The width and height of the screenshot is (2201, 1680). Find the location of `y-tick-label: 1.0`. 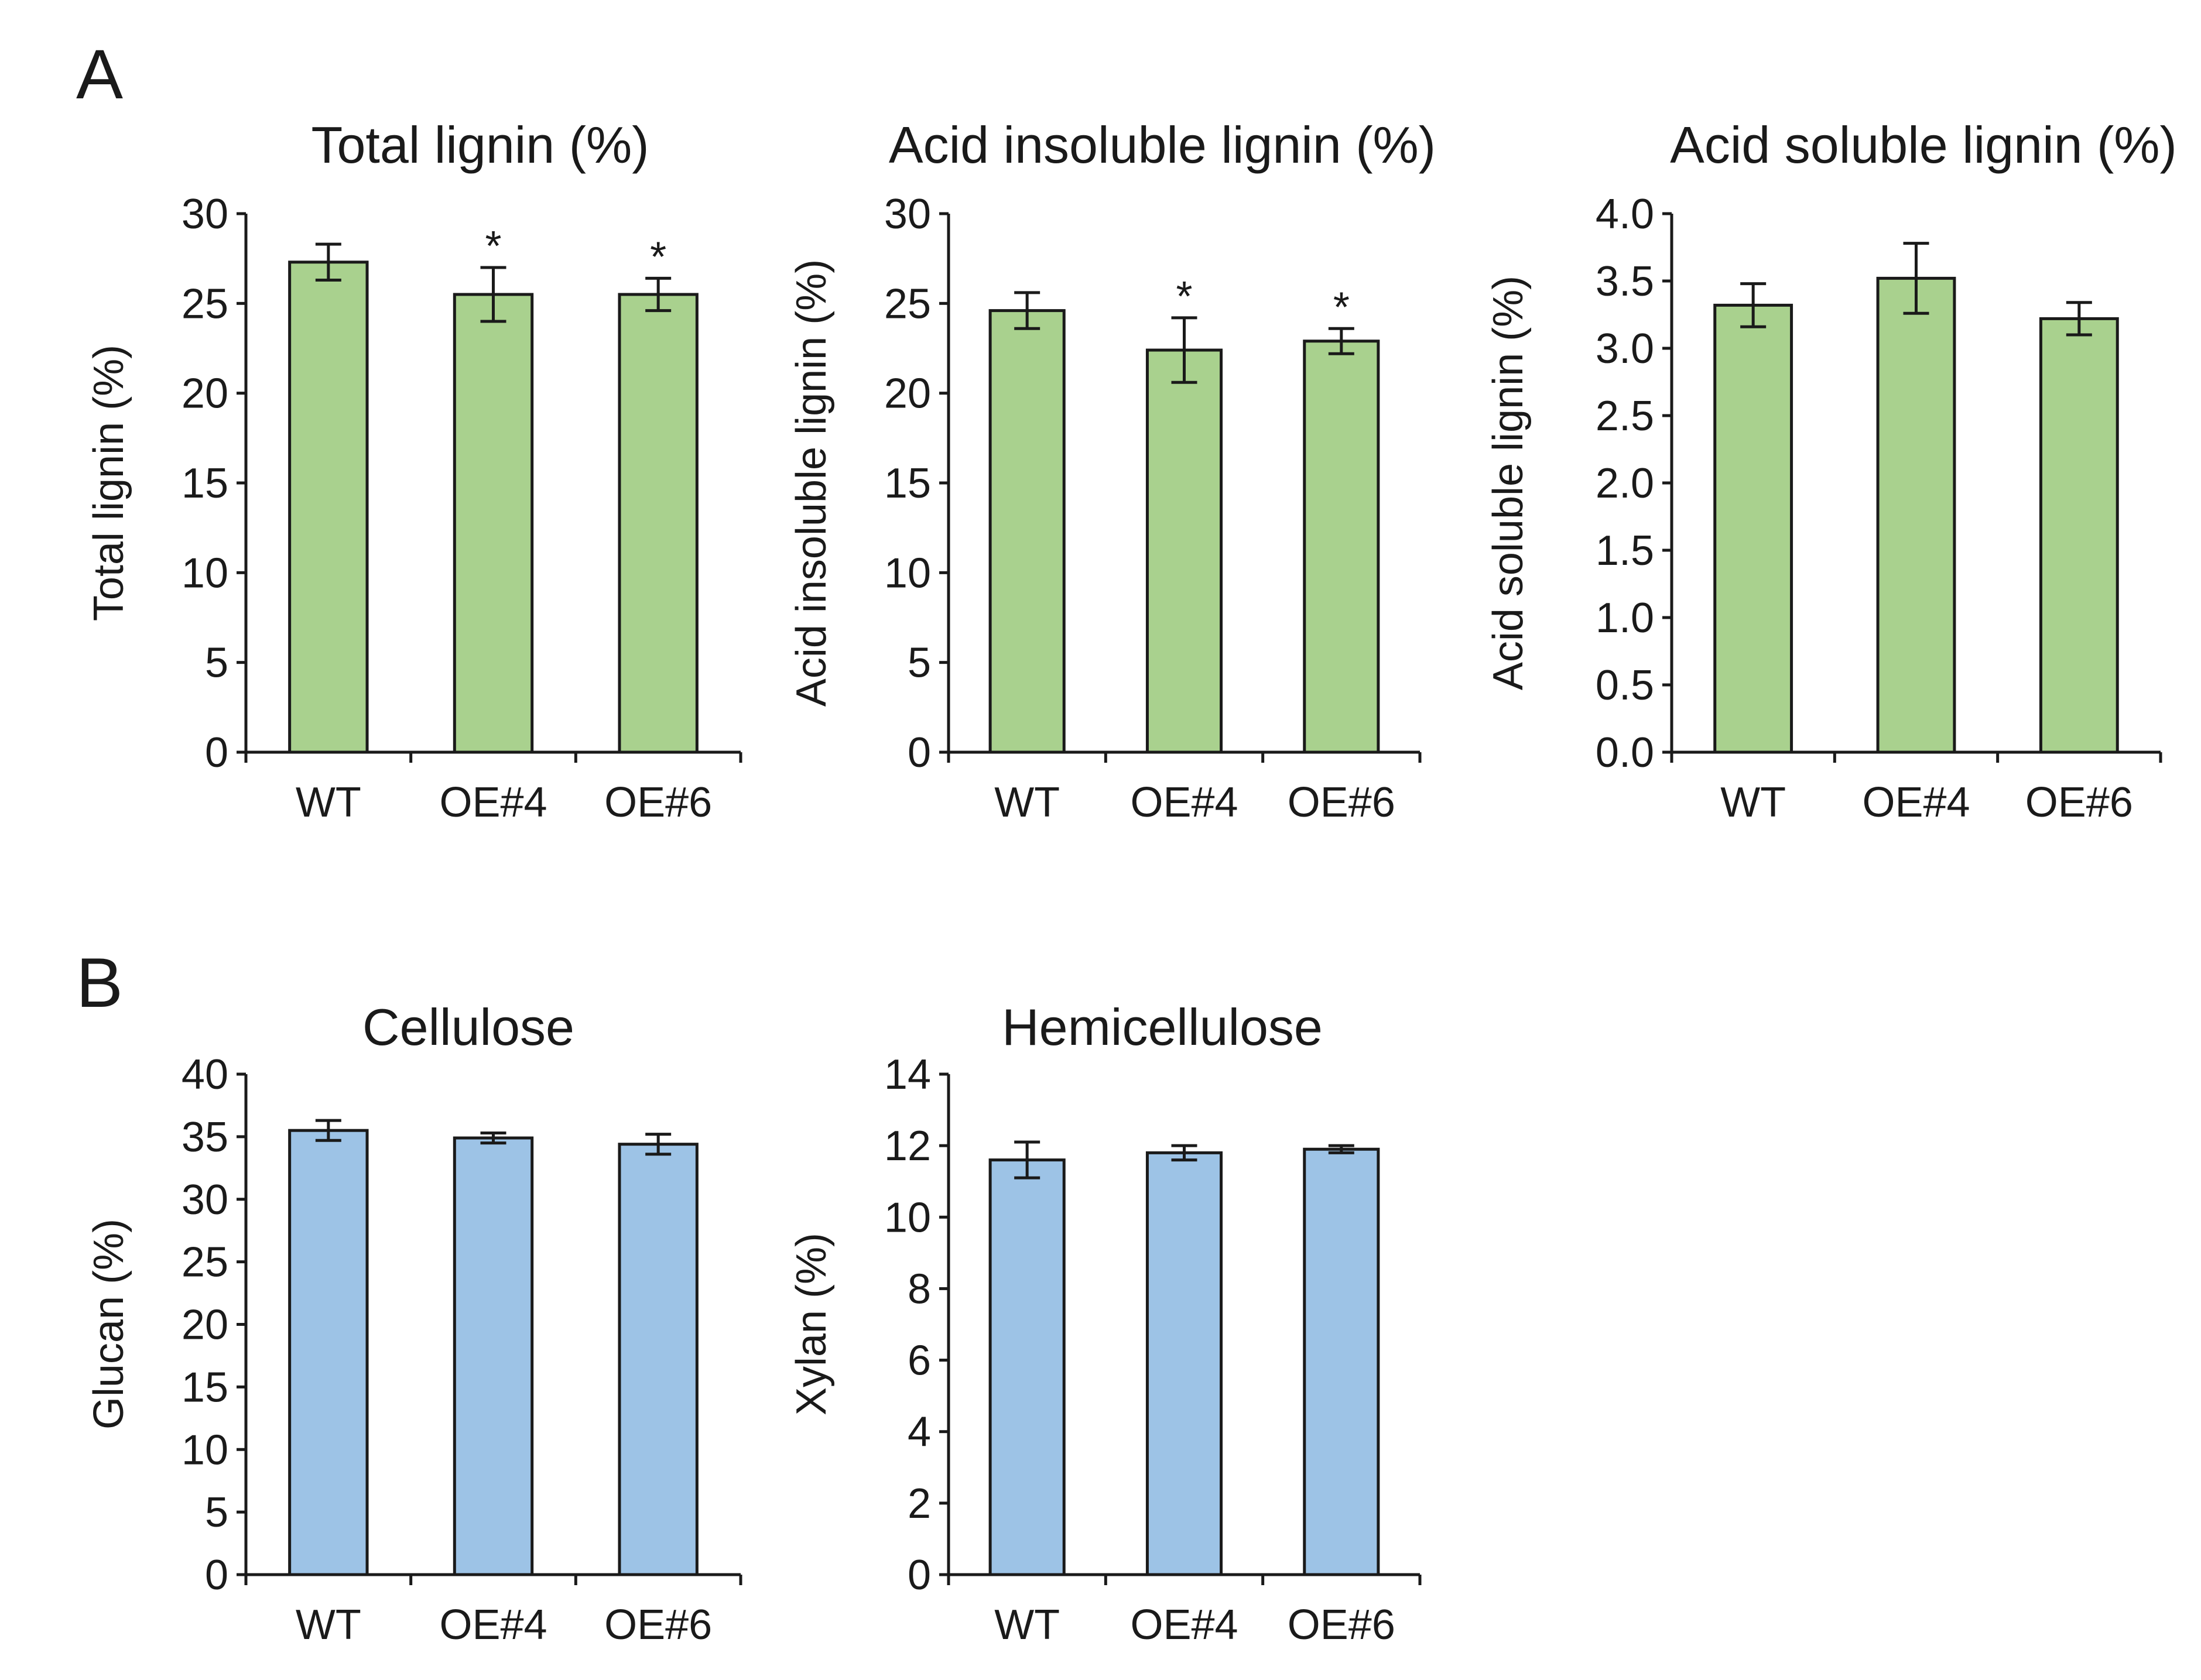

y-tick-label: 1.0 is located at coordinates (1625, 618).